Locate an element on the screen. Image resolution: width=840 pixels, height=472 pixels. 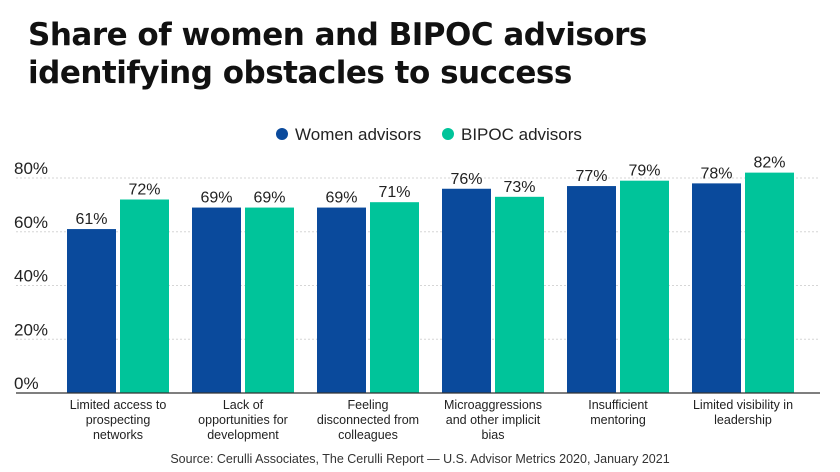
y-tick-label: 0% is located at coordinates (26, 383).